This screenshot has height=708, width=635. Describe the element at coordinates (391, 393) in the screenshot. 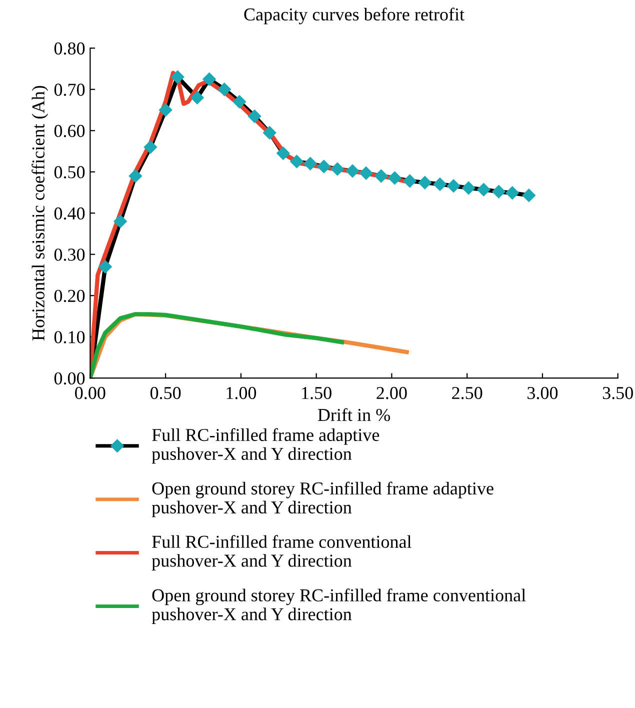

I see `x-tick-label: 2.00` at that location.